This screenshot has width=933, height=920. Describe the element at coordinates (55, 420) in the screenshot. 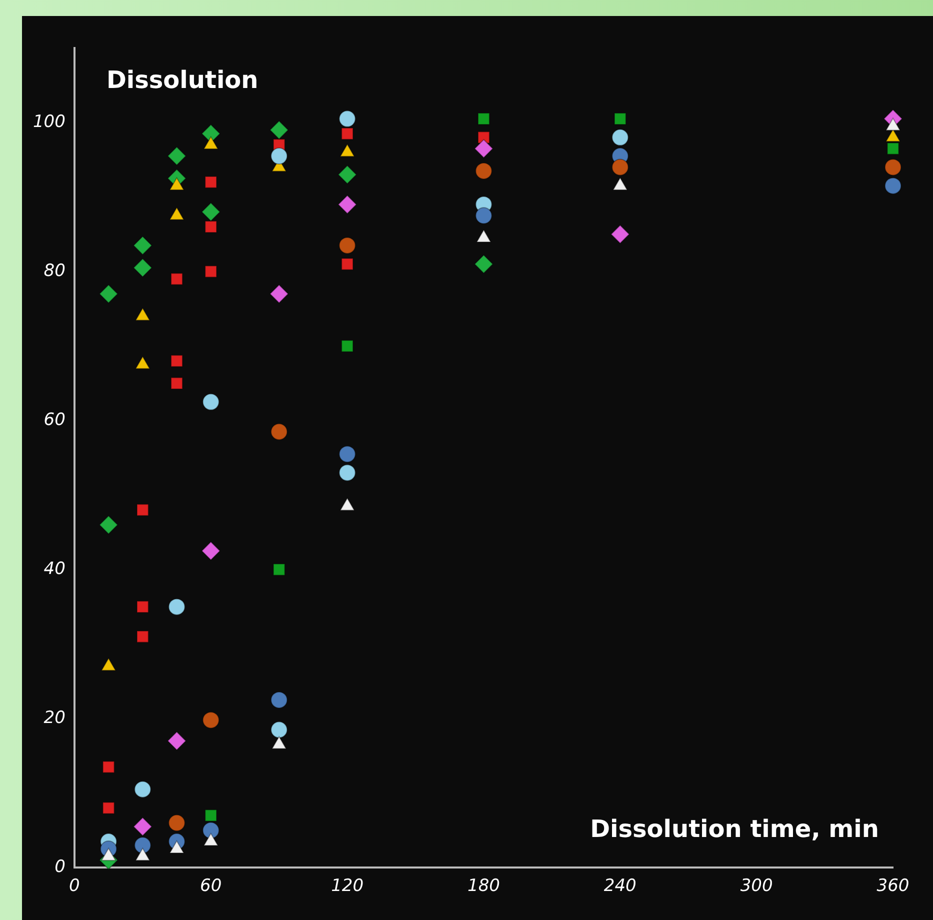

I see `y-tick-label: 60` at that location.